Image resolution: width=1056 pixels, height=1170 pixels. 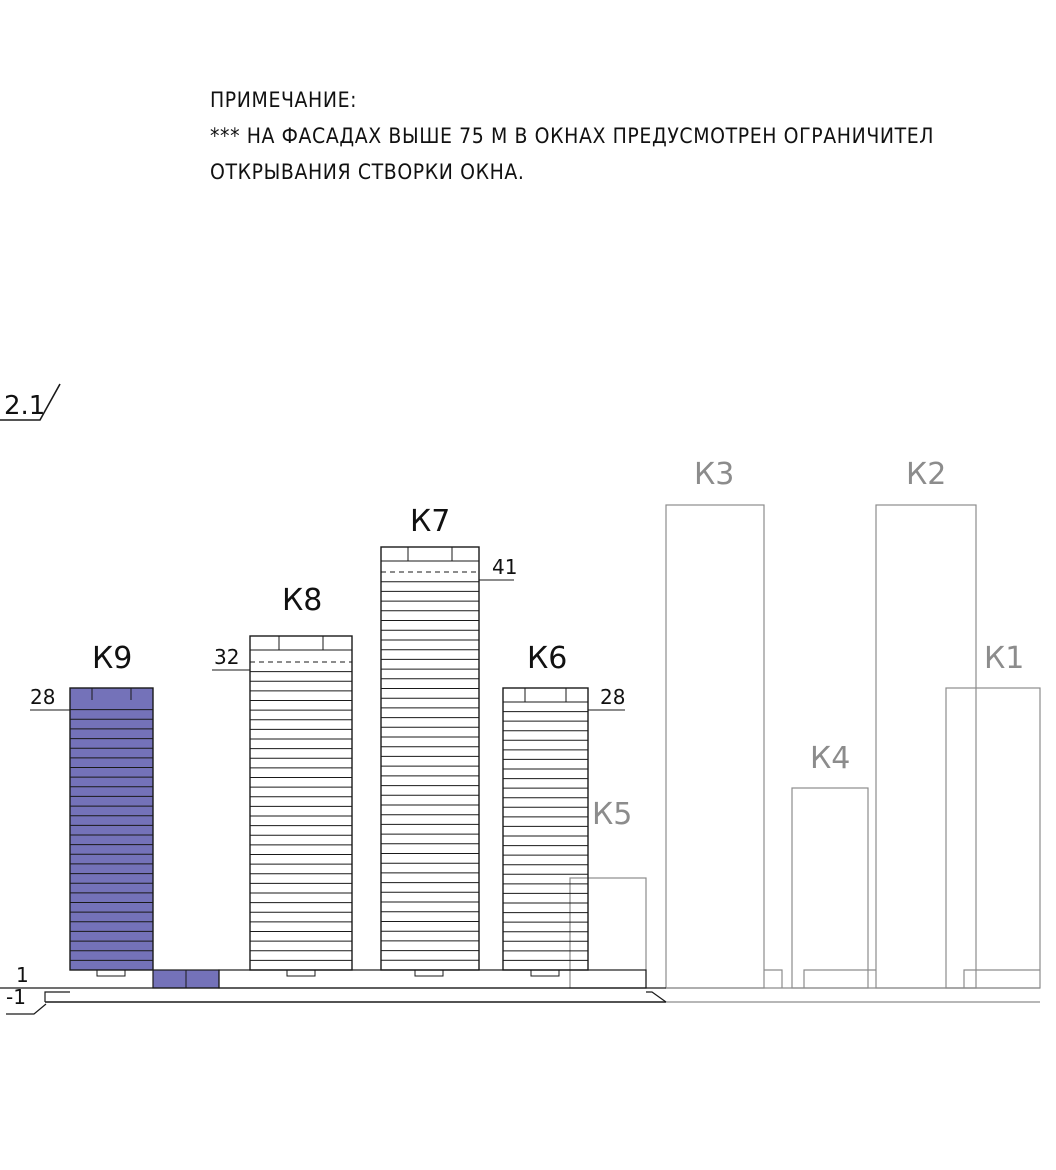 What do you see at coordinates (504, 567) in the screenshot?
I see `tower-k7-floor-count: 41` at bounding box center [504, 567].